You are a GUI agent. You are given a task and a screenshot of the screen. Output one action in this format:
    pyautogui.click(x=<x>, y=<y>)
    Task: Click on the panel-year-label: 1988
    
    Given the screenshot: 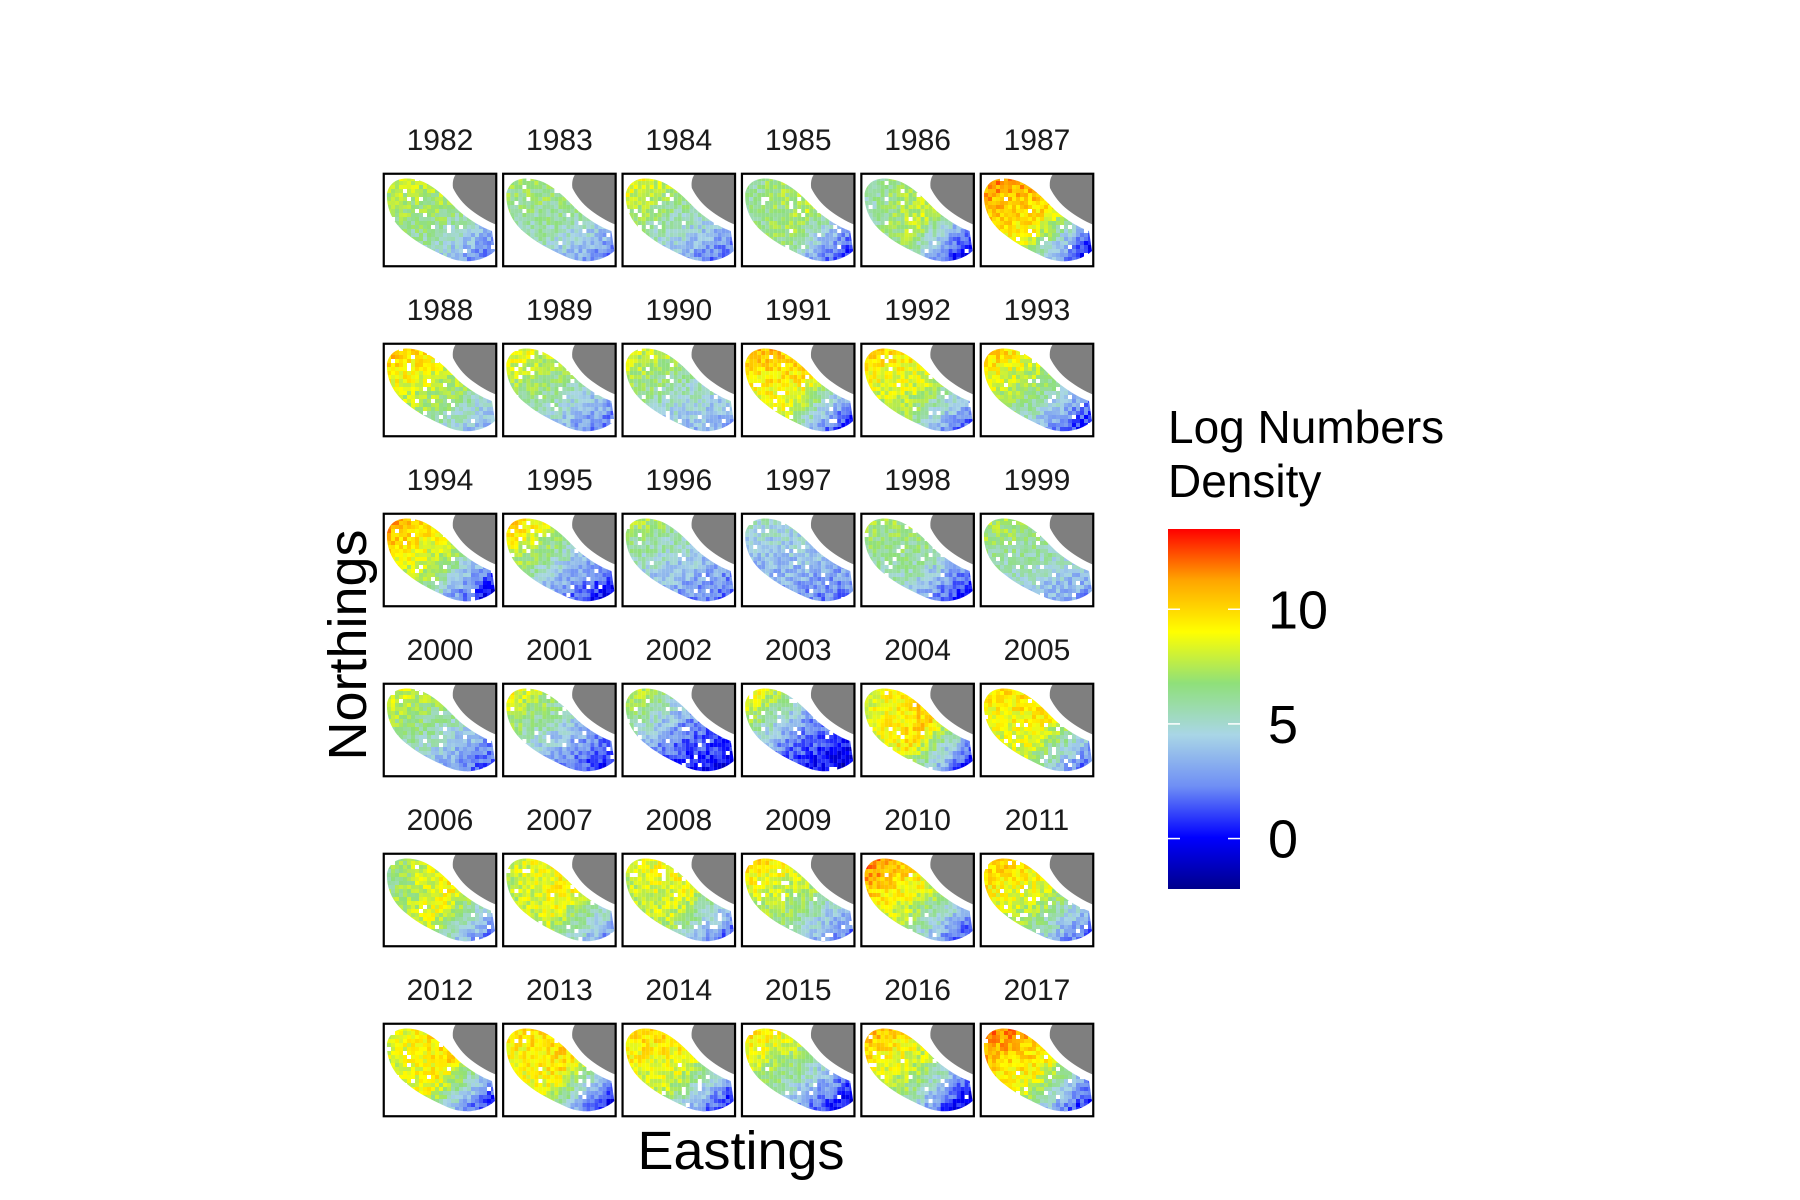 What is the action you would take?
    pyautogui.click(x=440, y=310)
    